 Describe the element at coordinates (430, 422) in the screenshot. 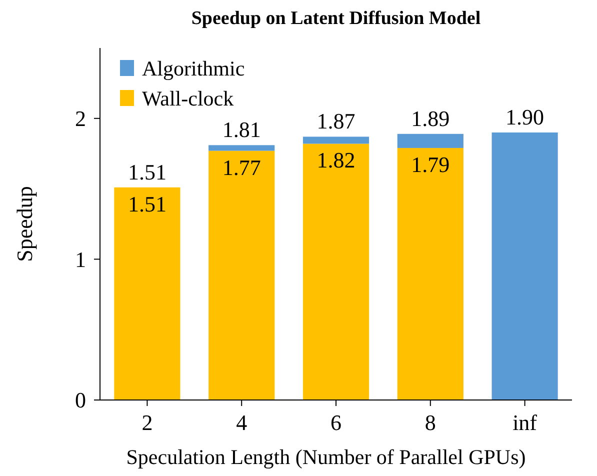

I see `x-tick-label: 8` at that location.